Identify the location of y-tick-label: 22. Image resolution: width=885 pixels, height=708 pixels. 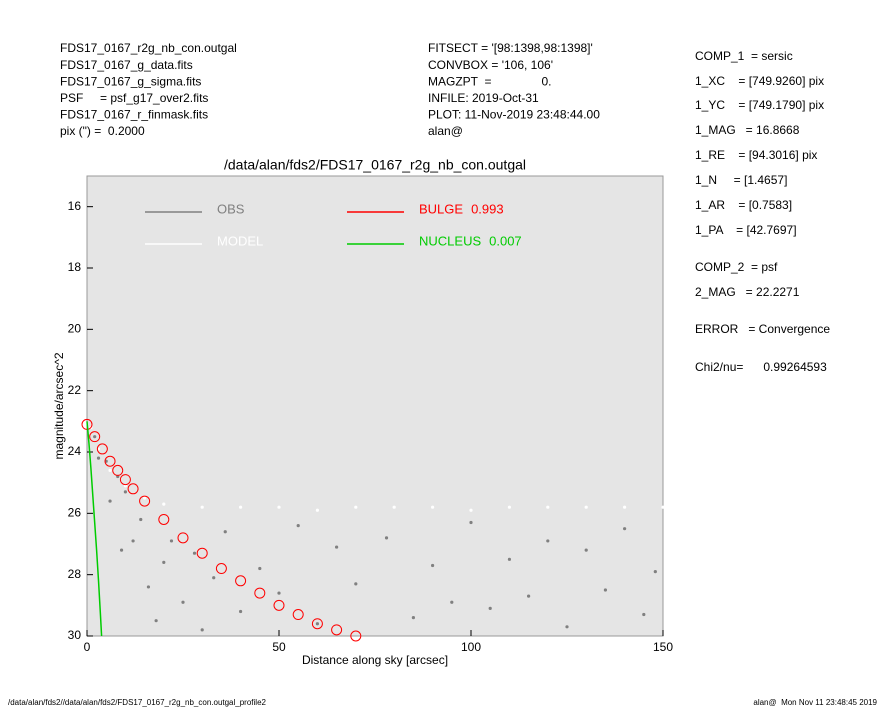
(75, 390).